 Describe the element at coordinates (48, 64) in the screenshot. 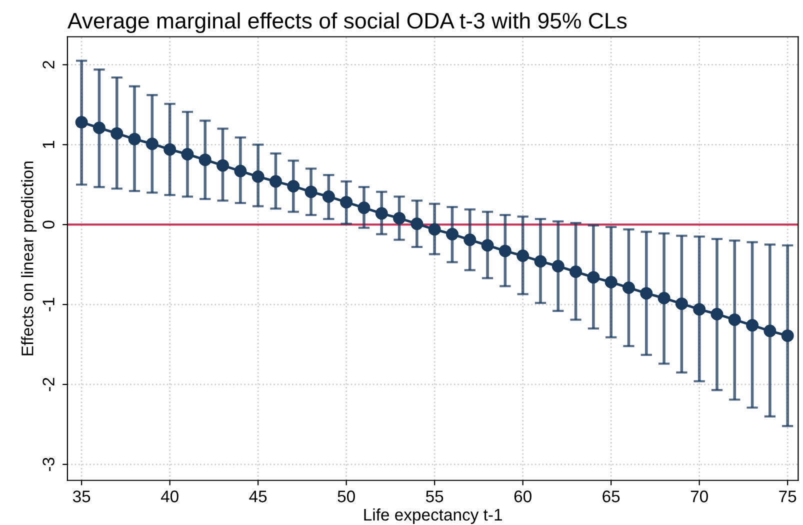

I see `y-tick-label: 2` at that location.